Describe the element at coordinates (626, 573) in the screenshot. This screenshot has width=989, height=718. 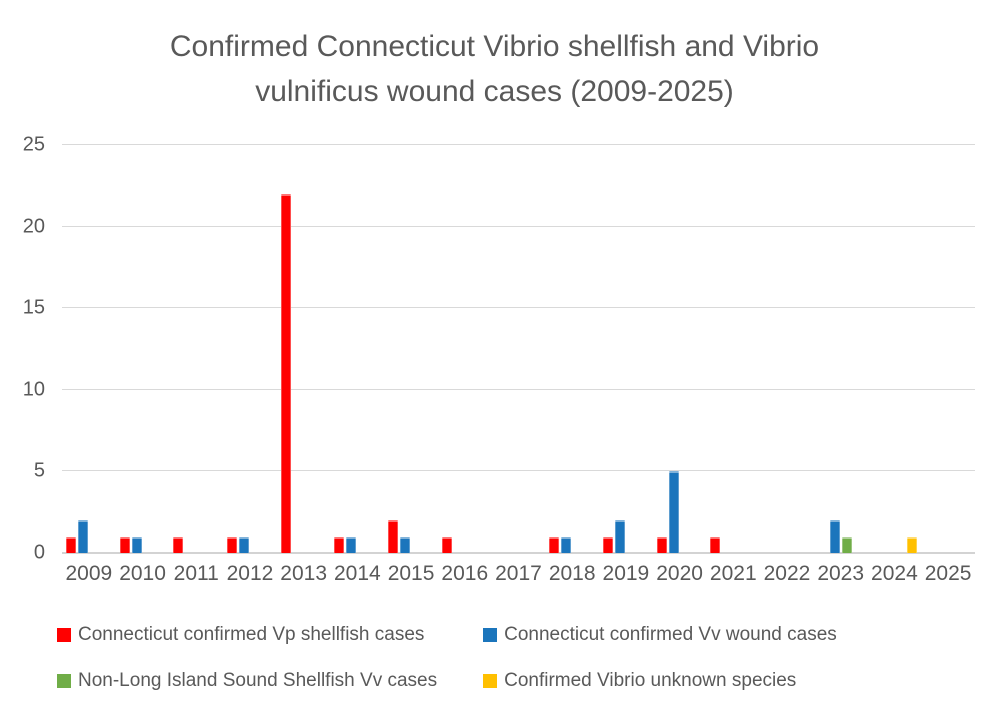
I see `x-tick-label-2019: 2019` at that location.